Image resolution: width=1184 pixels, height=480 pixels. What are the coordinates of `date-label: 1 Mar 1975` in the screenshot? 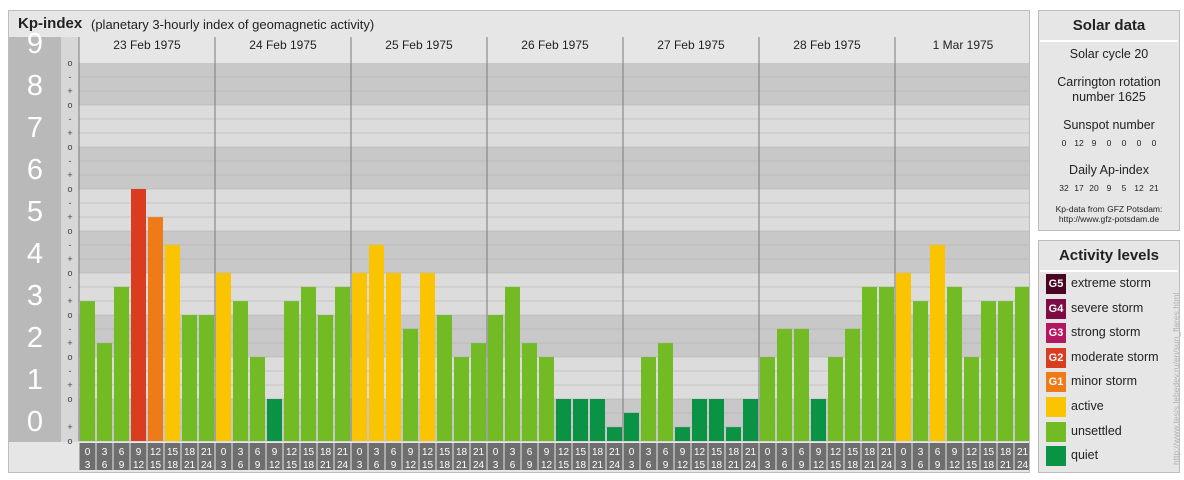 It's located at (963, 45).